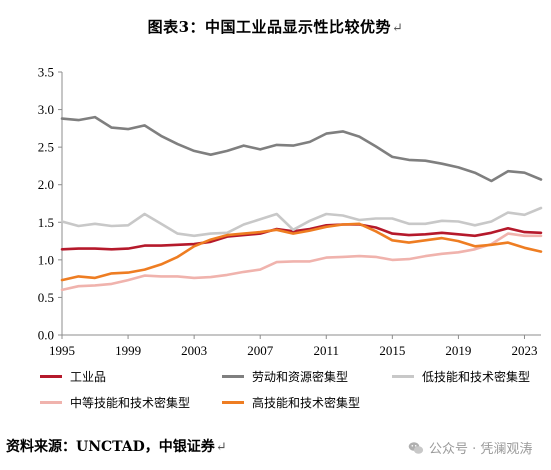  Describe the element at coordinates (306, 403) in the screenshot. I see `legend-label: 高技能和技术密集型` at that location.